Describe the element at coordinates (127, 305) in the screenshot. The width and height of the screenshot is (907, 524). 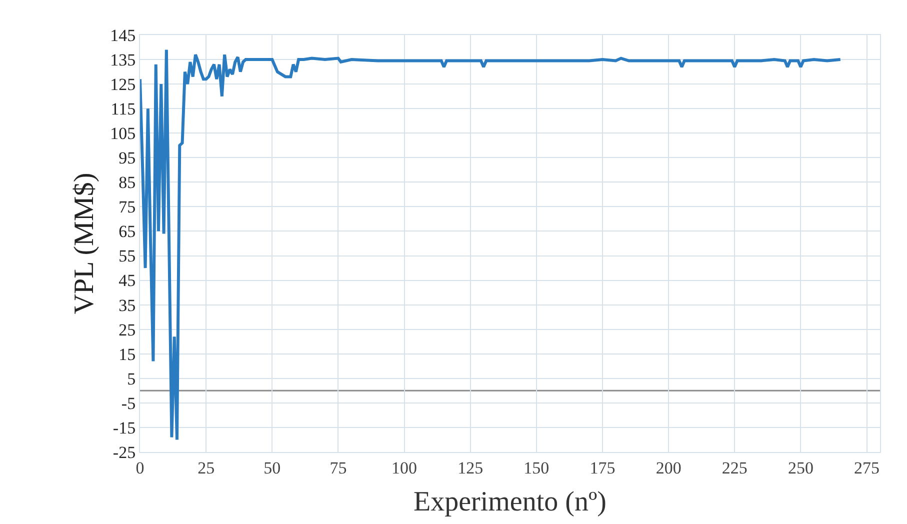
I see `y-tick-label: 35` at that location.